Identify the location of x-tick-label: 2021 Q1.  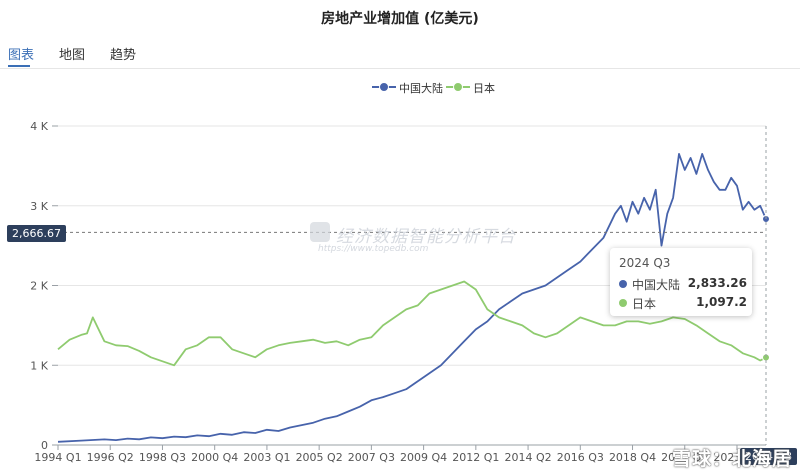
(684, 457).